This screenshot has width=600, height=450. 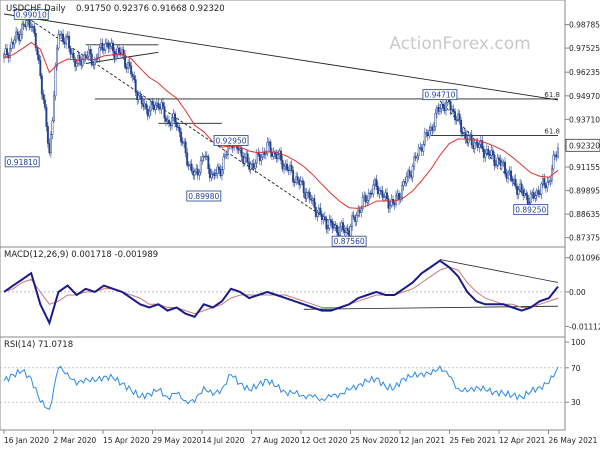 I want to click on x-tick-label: 12 Oct 2020, so click(x=324, y=440).